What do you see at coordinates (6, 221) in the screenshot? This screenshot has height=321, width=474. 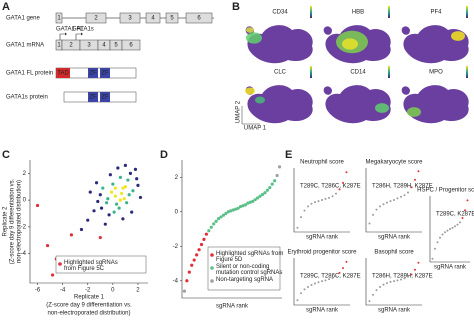 I see `y-axis-label: Replicate 2` at bounding box center [6, 221].